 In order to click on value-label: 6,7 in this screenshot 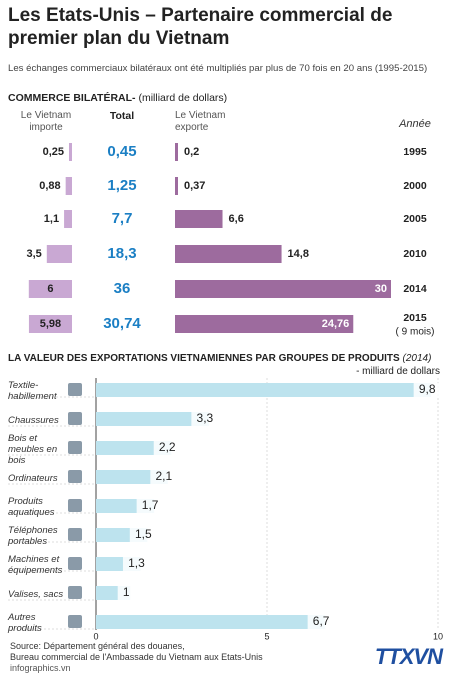, I will do `click(321, 621)`.